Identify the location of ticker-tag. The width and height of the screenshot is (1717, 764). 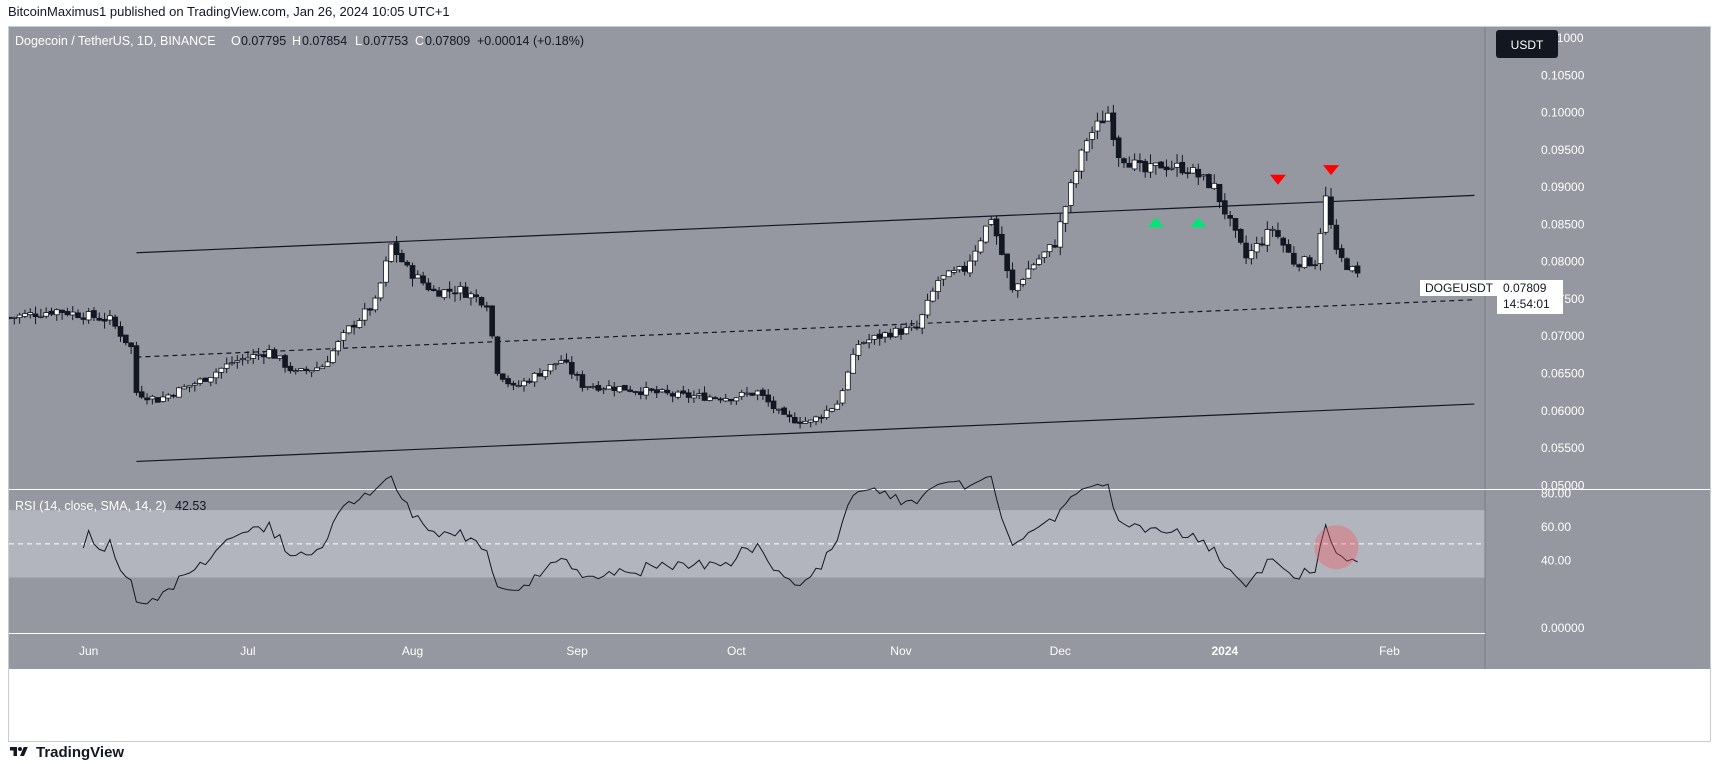
(1458, 288).